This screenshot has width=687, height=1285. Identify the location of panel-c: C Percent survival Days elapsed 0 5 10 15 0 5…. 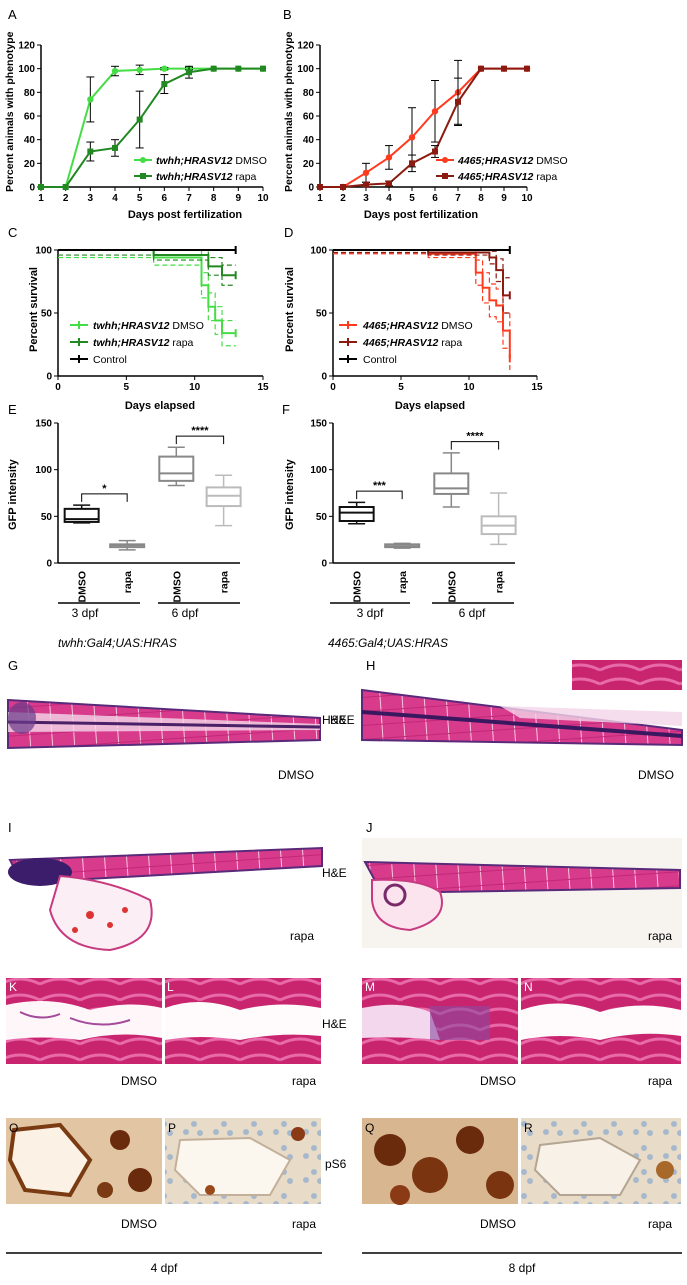
(138, 318).